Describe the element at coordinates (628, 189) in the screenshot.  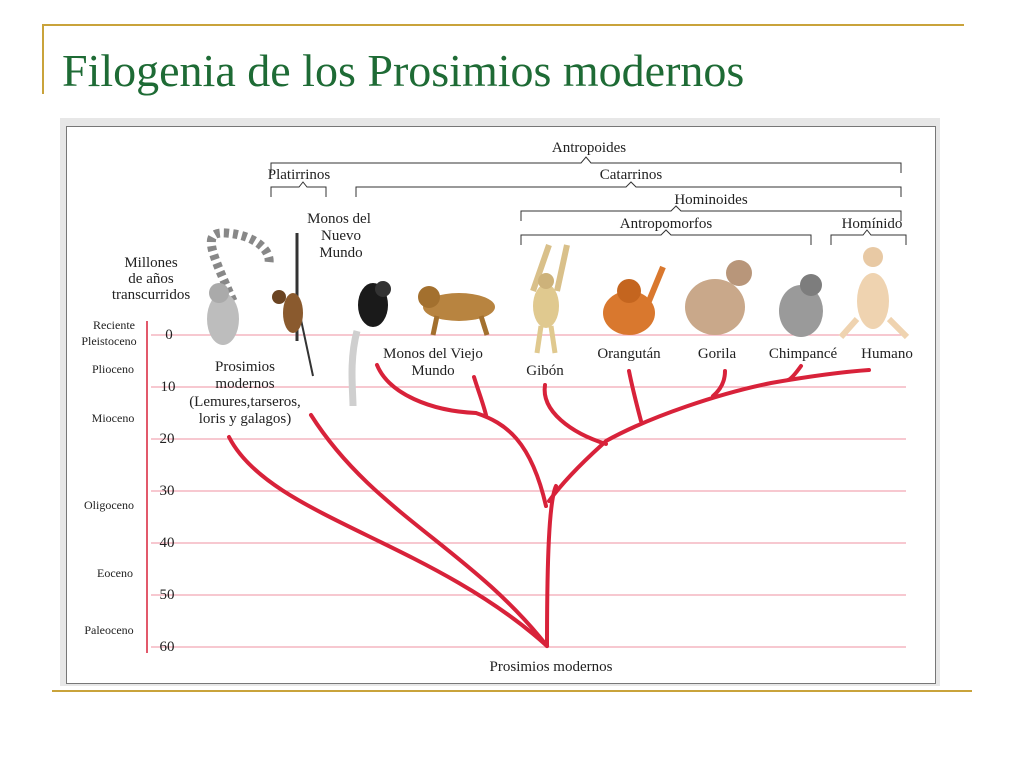
I see `bracket-catarrinos` at that location.